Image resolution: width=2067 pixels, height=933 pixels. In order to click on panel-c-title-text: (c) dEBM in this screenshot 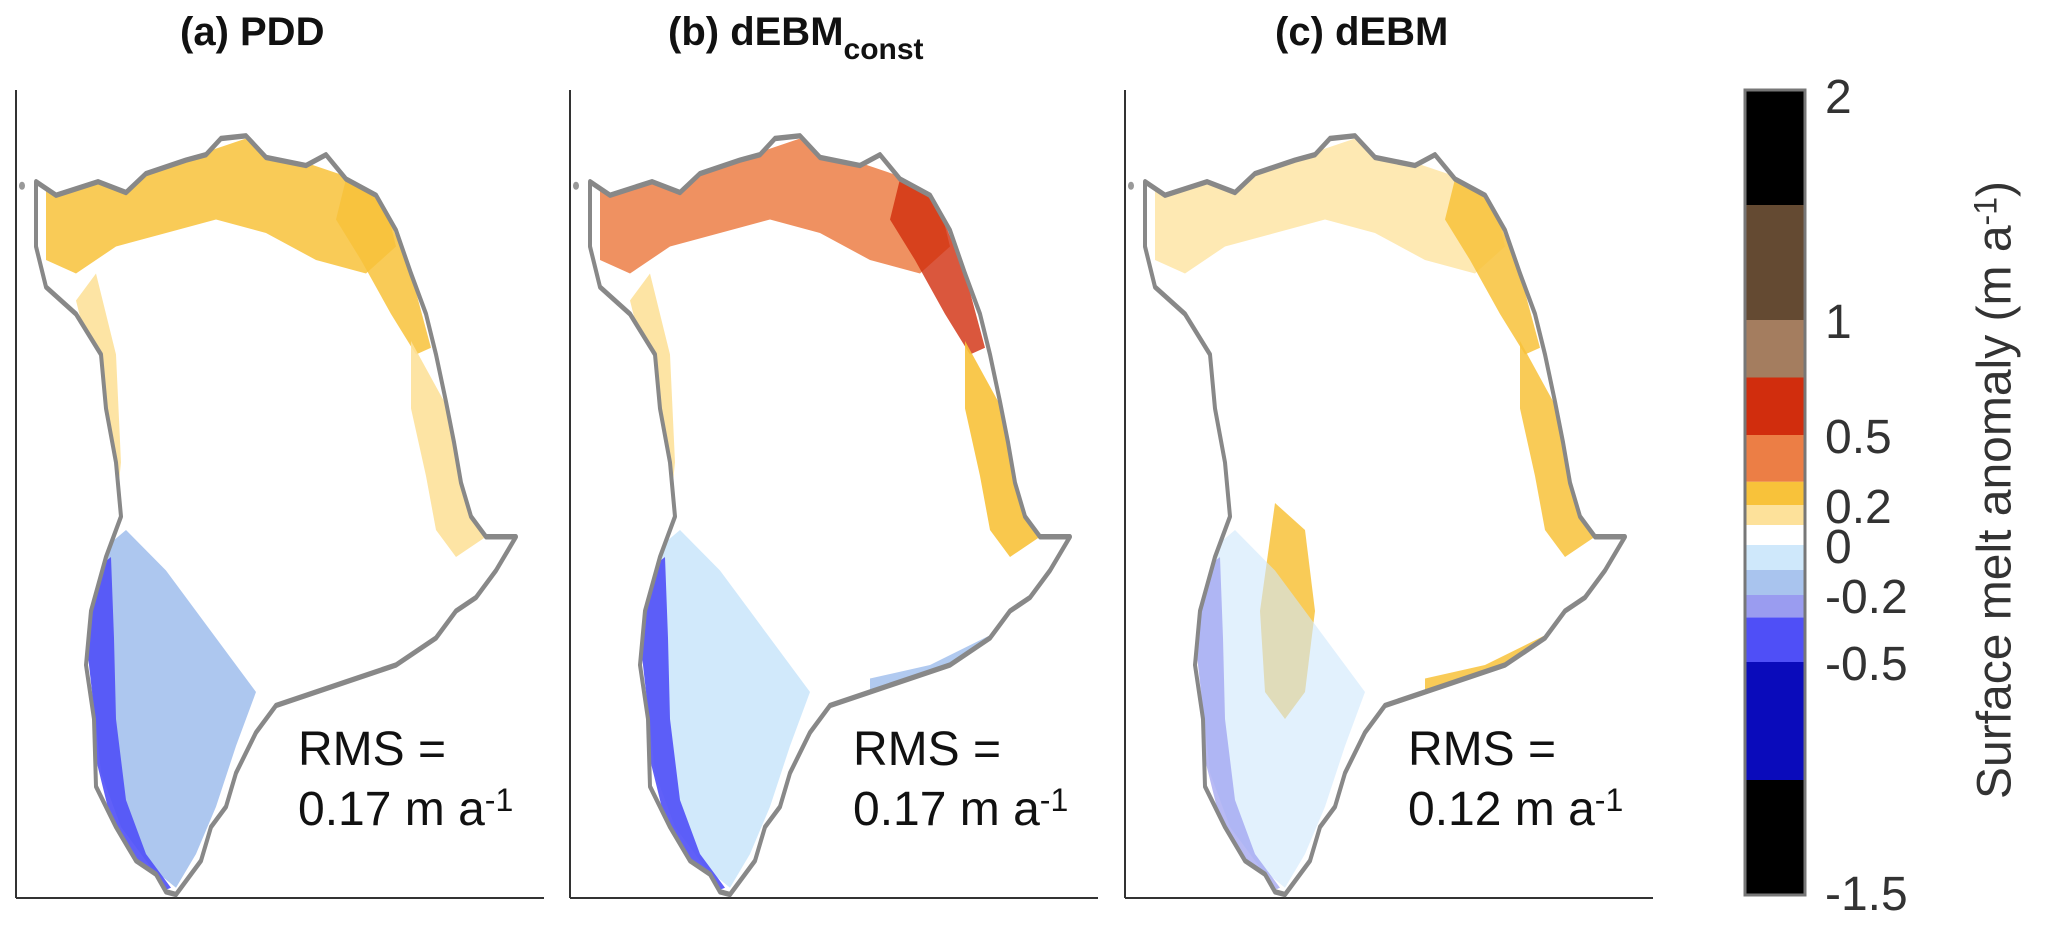, I will do `click(1362, 32)`.